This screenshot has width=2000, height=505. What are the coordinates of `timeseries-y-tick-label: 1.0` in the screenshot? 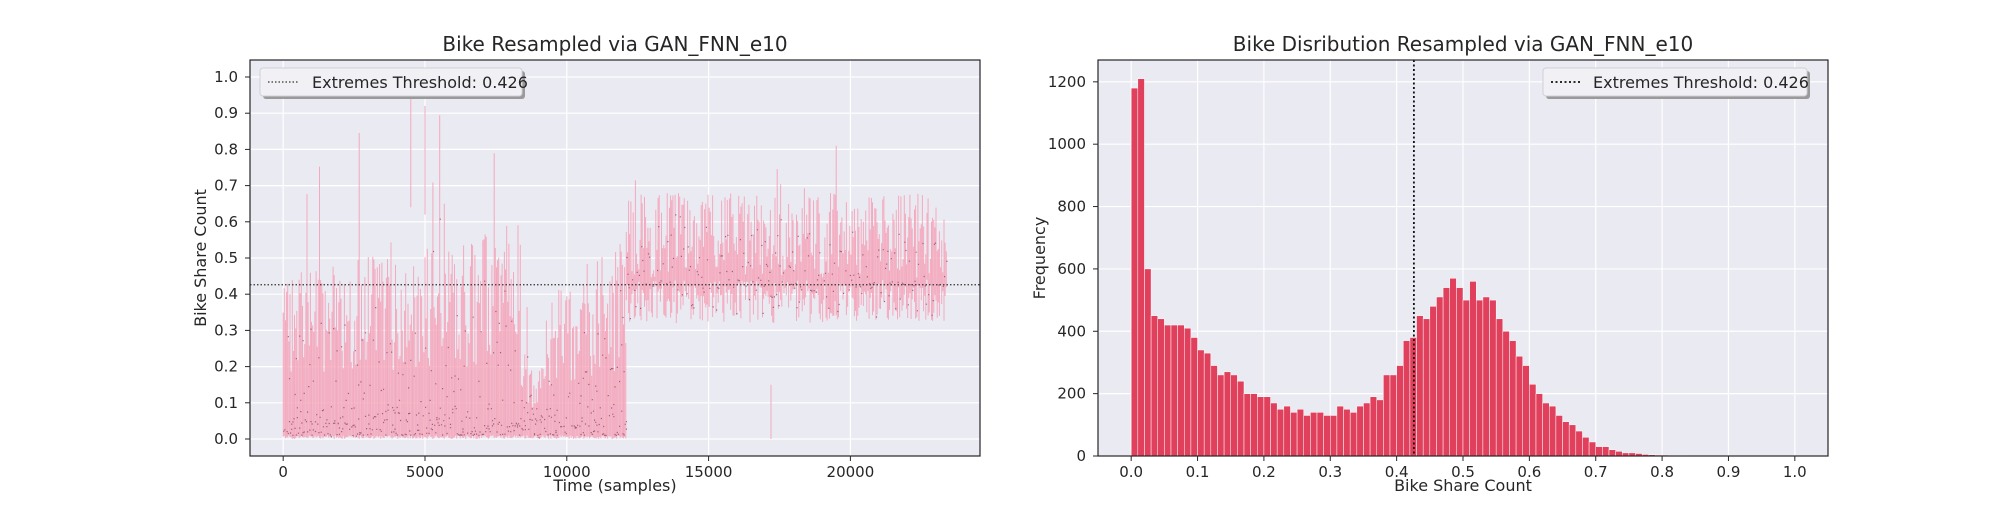 It's located at (226, 77).